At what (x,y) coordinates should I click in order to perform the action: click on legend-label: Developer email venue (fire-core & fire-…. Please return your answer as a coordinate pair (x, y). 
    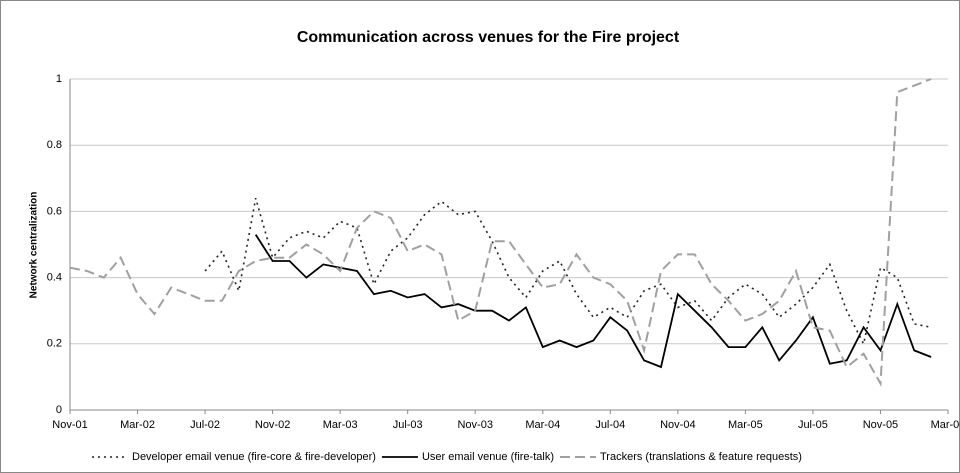
    Looking at the image, I should click on (254, 457).